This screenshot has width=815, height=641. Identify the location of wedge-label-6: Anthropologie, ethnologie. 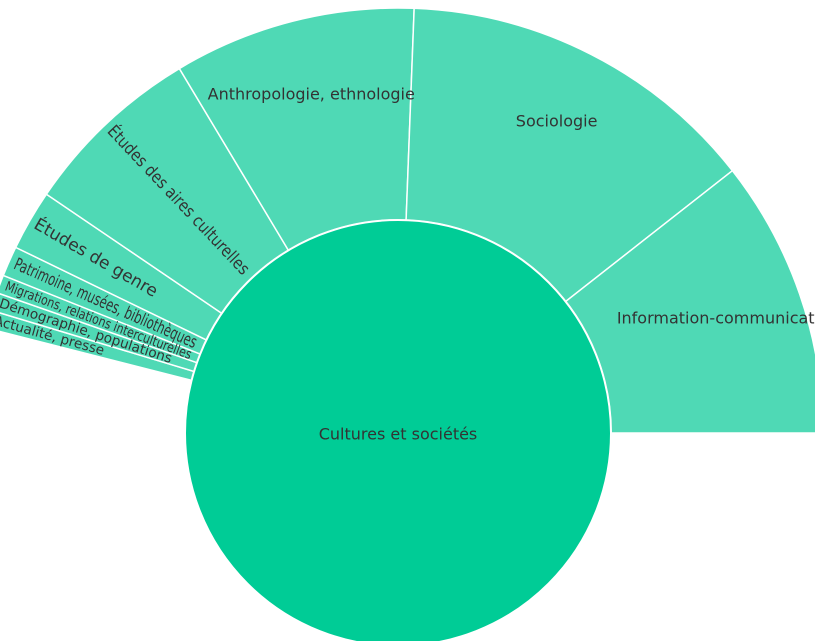
(311, 93).